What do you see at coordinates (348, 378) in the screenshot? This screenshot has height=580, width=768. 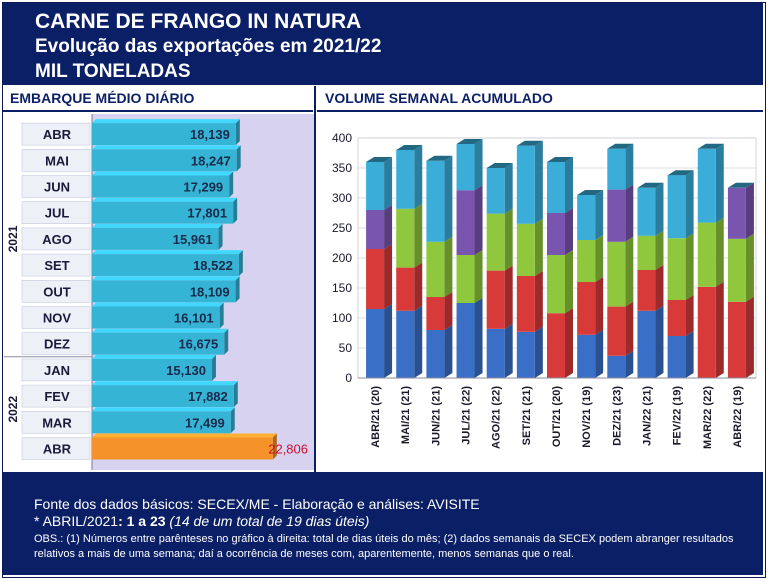 I see `y-tick-label: 0` at bounding box center [348, 378].